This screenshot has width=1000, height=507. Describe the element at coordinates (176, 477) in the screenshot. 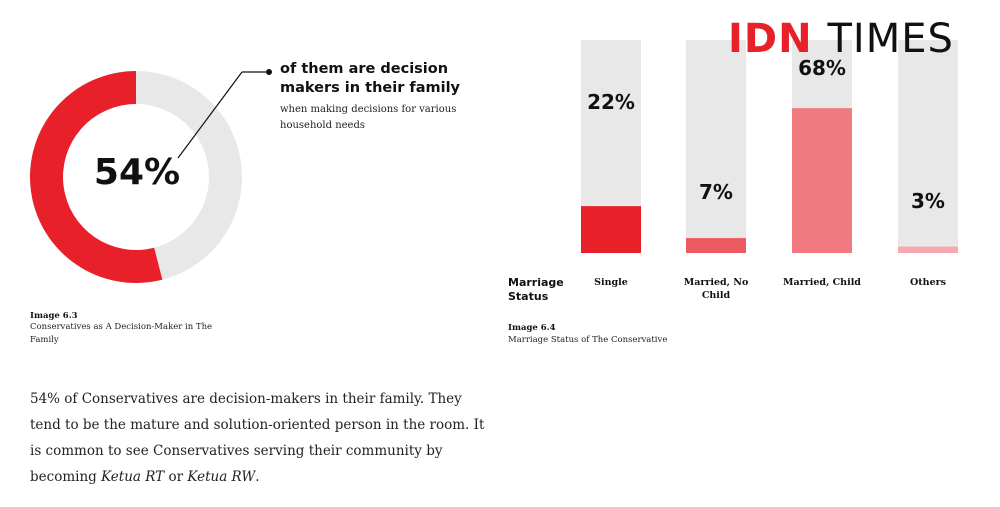

I see `body-text-mid: or` at that location.